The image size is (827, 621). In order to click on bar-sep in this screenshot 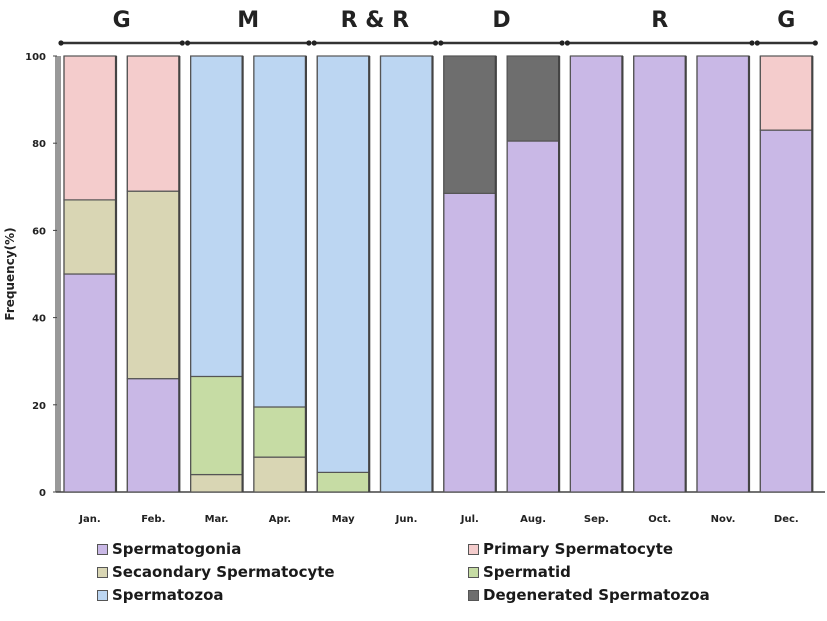, I will do `click(596, 274)`.